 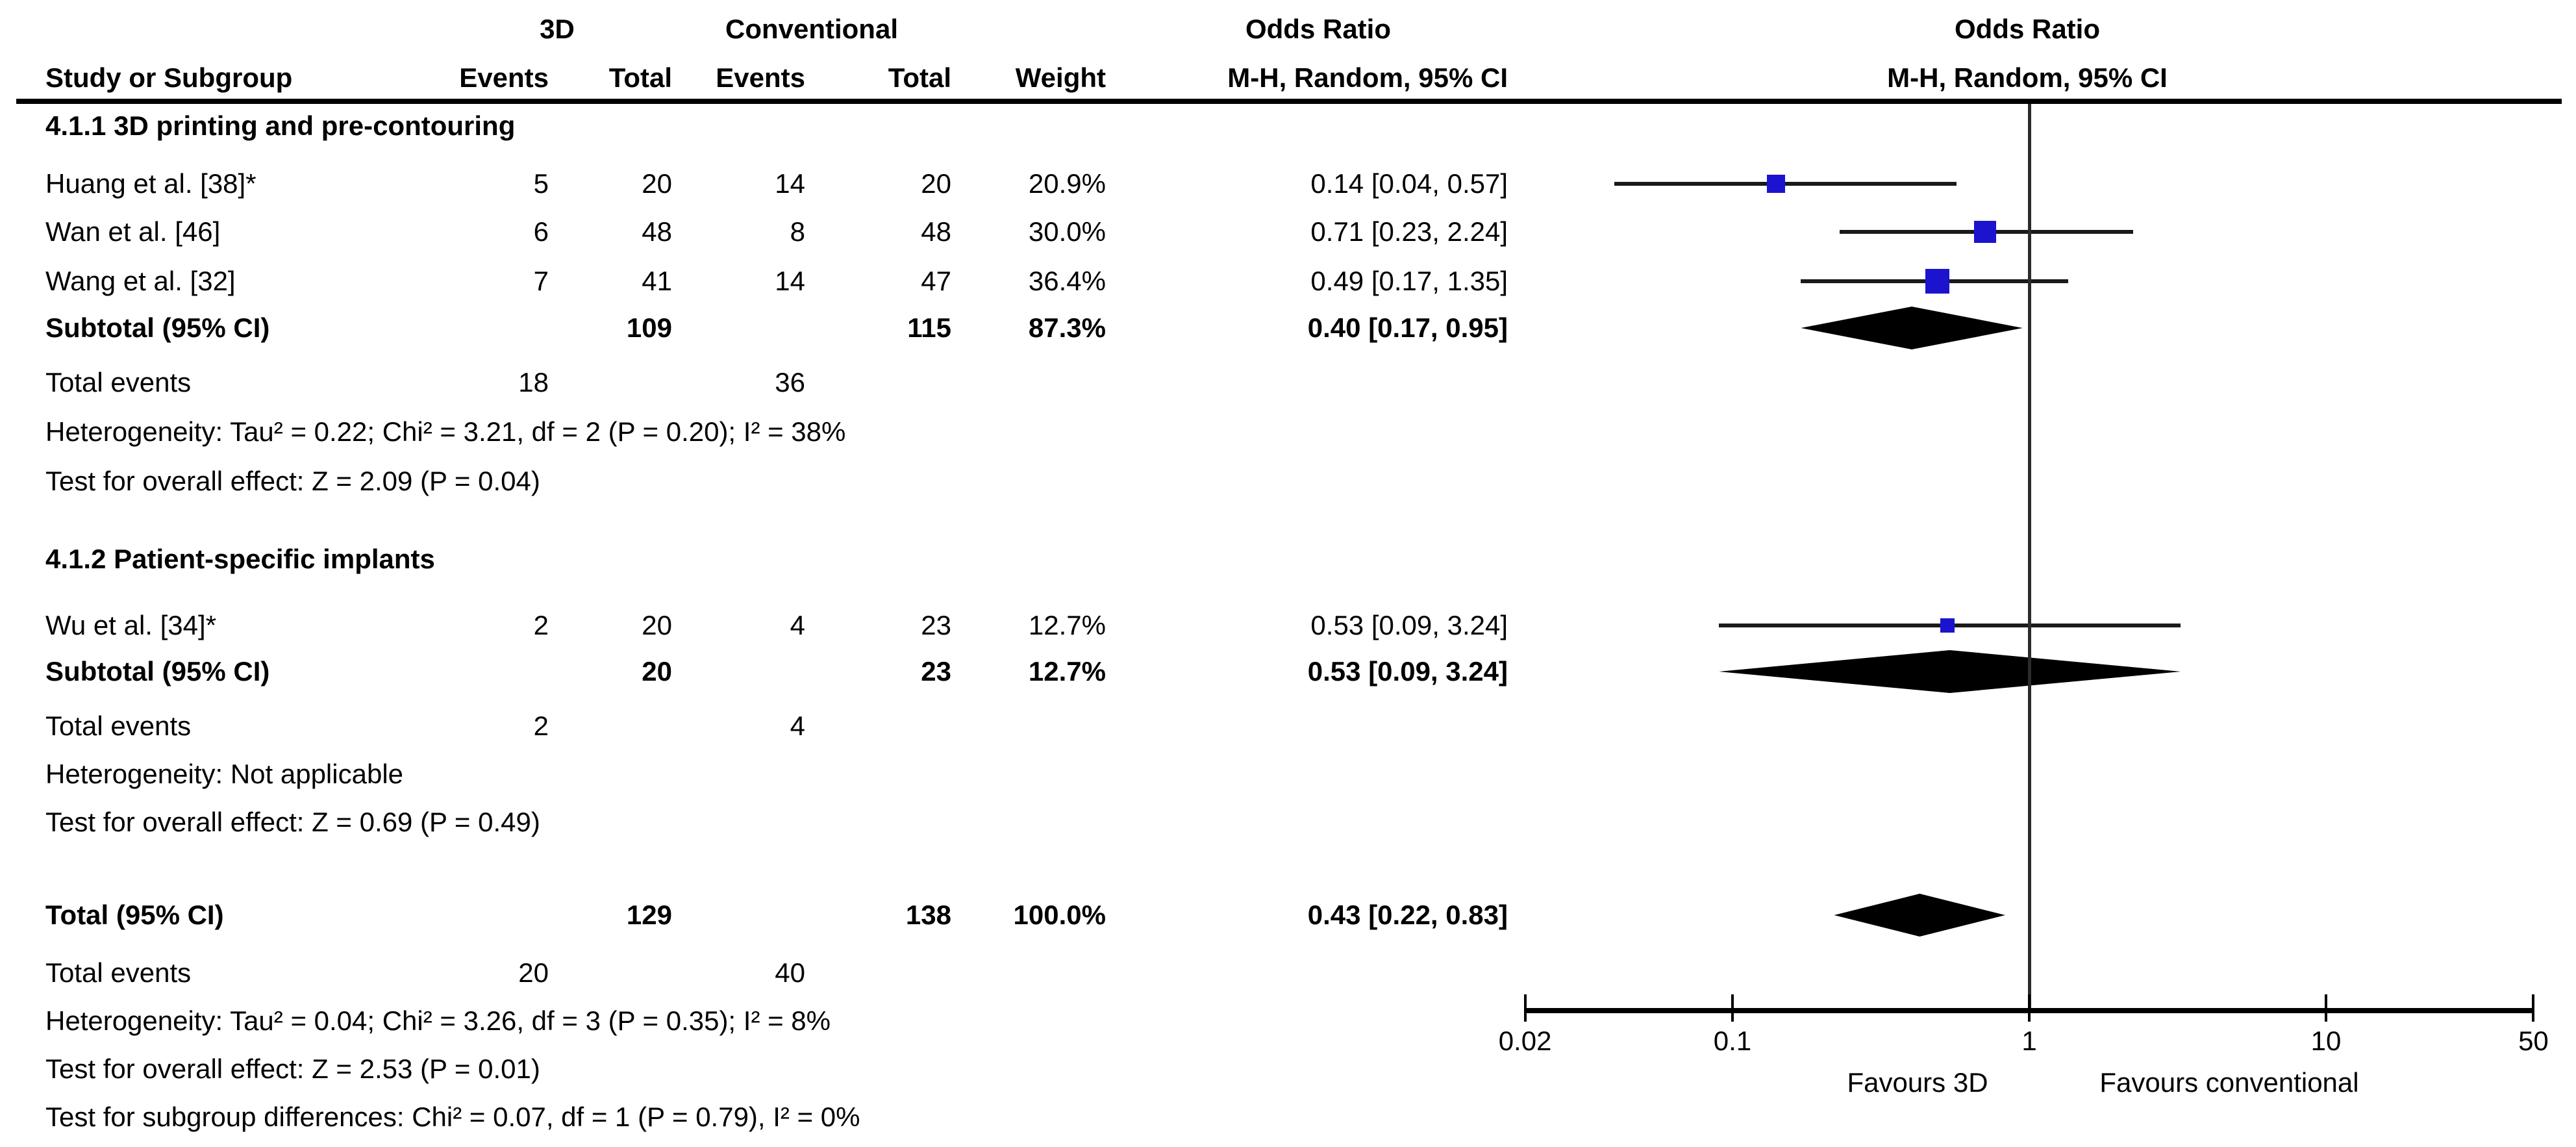 I want to click on x-axis-tick-label: 0.02, so click(x=1525, y=1041).